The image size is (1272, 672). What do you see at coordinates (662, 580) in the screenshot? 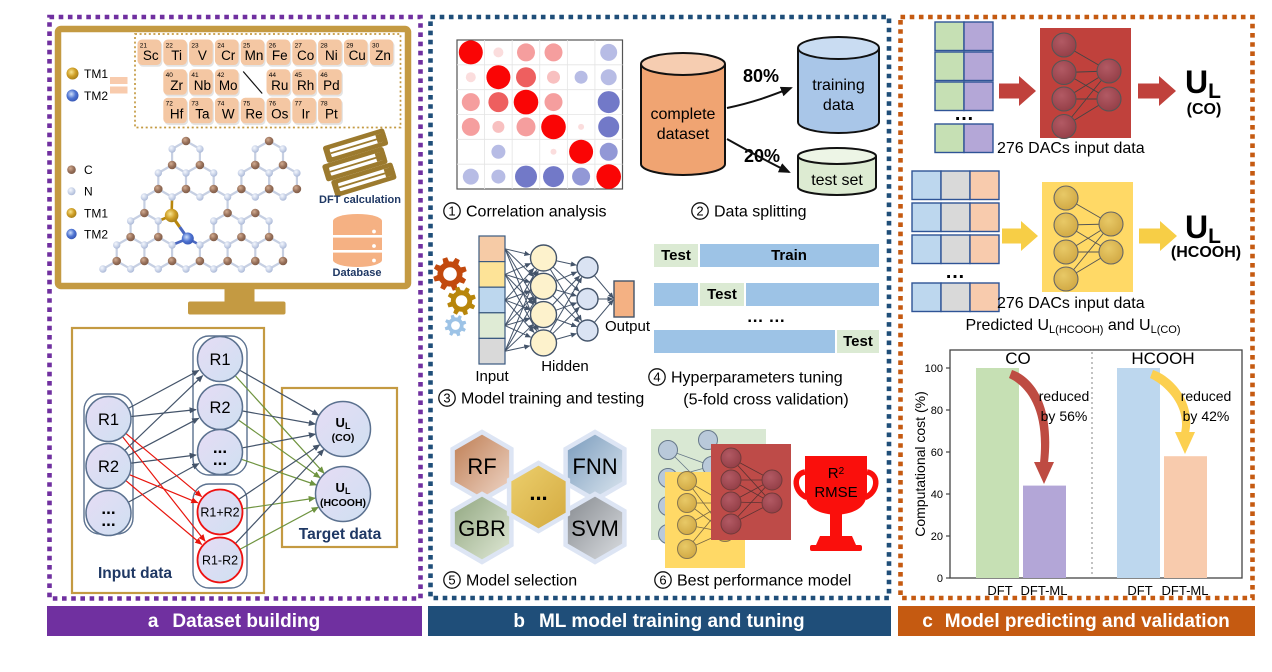
I see `svg-text: 6` at bounding box center [662, 580].